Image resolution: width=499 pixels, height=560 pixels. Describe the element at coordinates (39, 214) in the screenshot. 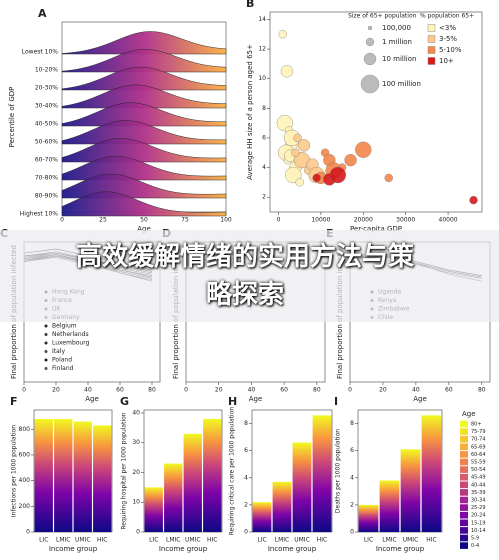

I see `y-category-label: Highest 10%` at that location.